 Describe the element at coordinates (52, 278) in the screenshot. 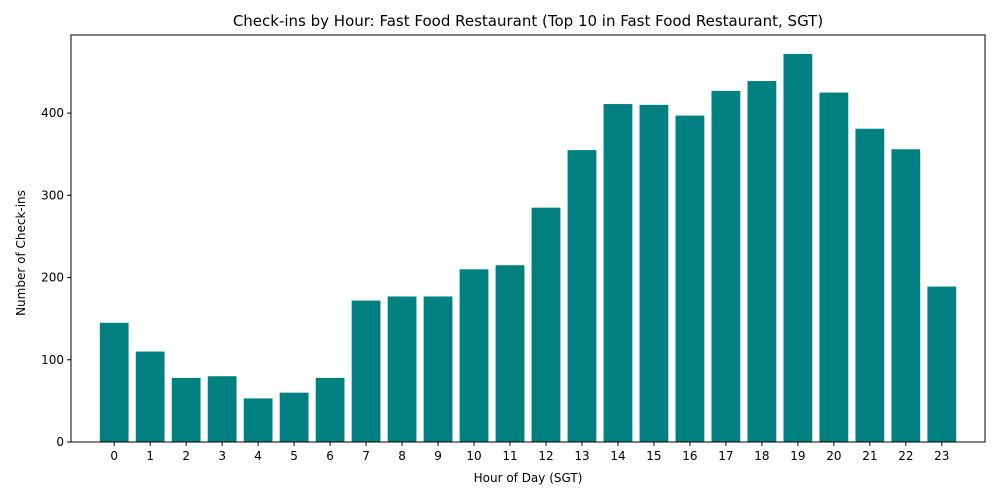

I see `y-tick-label: 200` at that location.